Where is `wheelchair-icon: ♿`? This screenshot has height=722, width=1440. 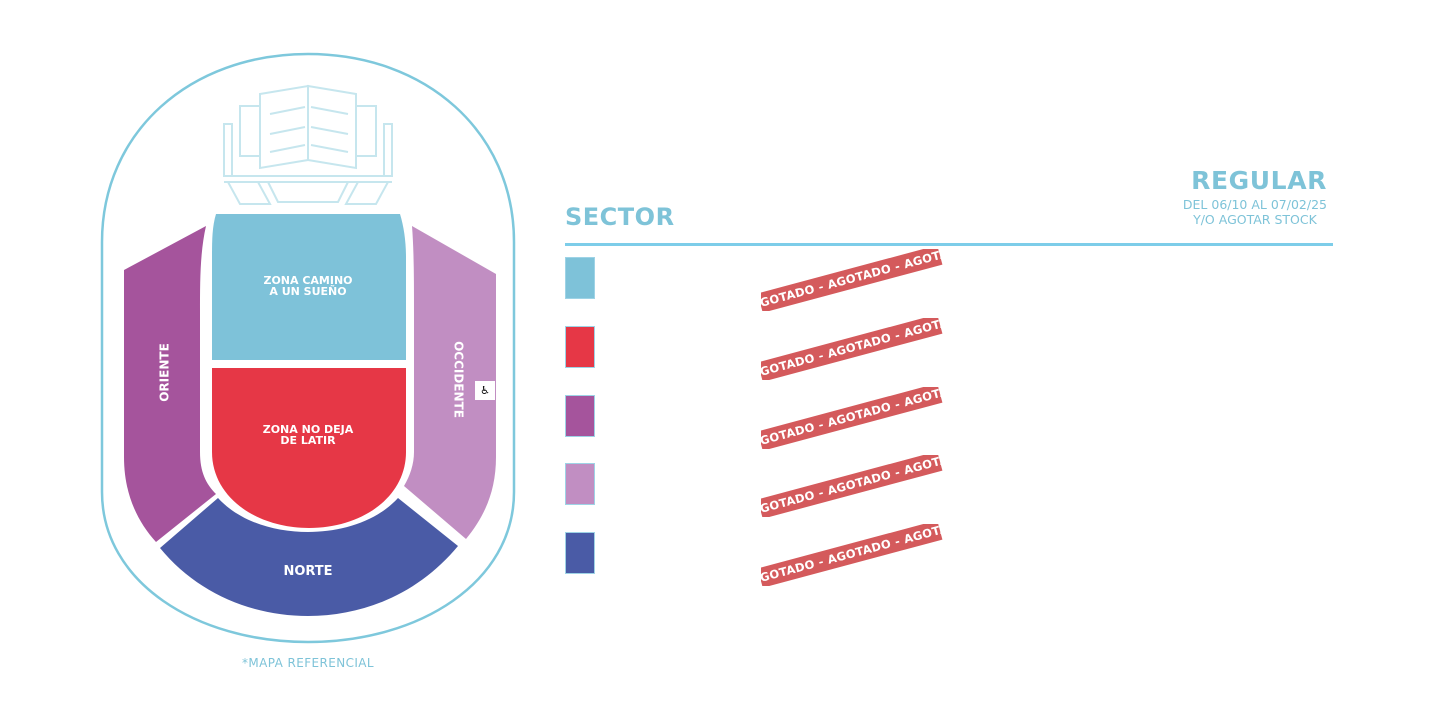
wheelchair-icon: ♿ is located at coordinates (485, 390).